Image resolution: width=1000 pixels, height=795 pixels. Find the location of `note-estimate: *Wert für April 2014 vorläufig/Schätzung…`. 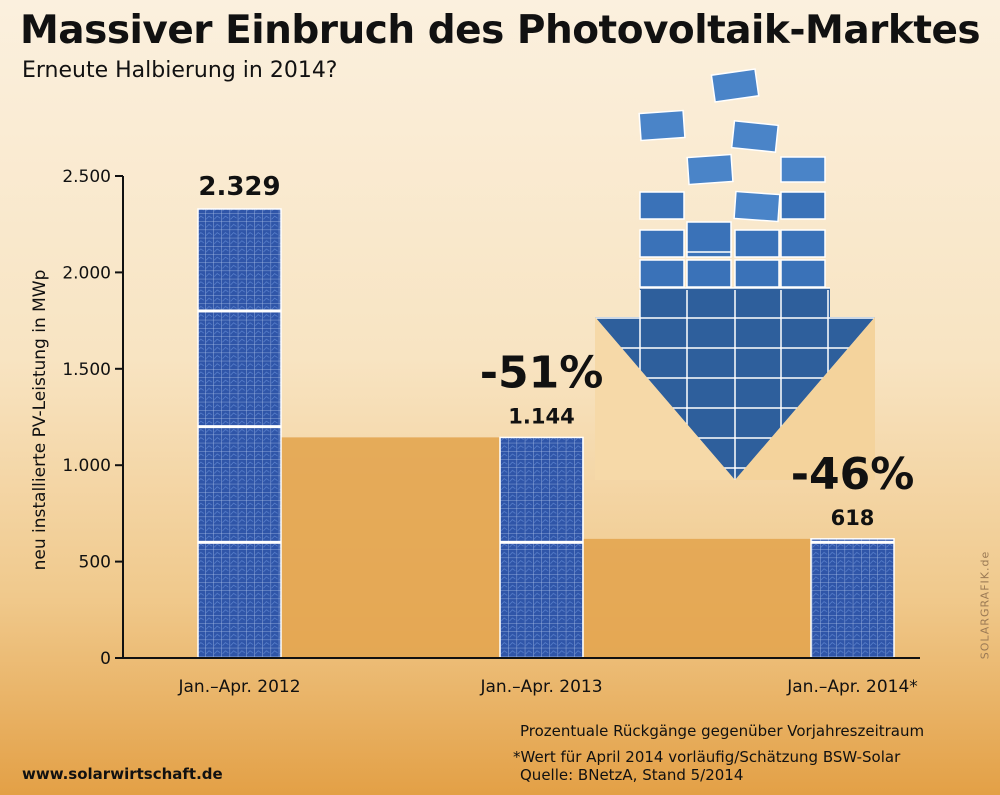

note-estimate: *Wert für April 2014 vorläufig/Schätzung… is located at coordinates (707, 757).